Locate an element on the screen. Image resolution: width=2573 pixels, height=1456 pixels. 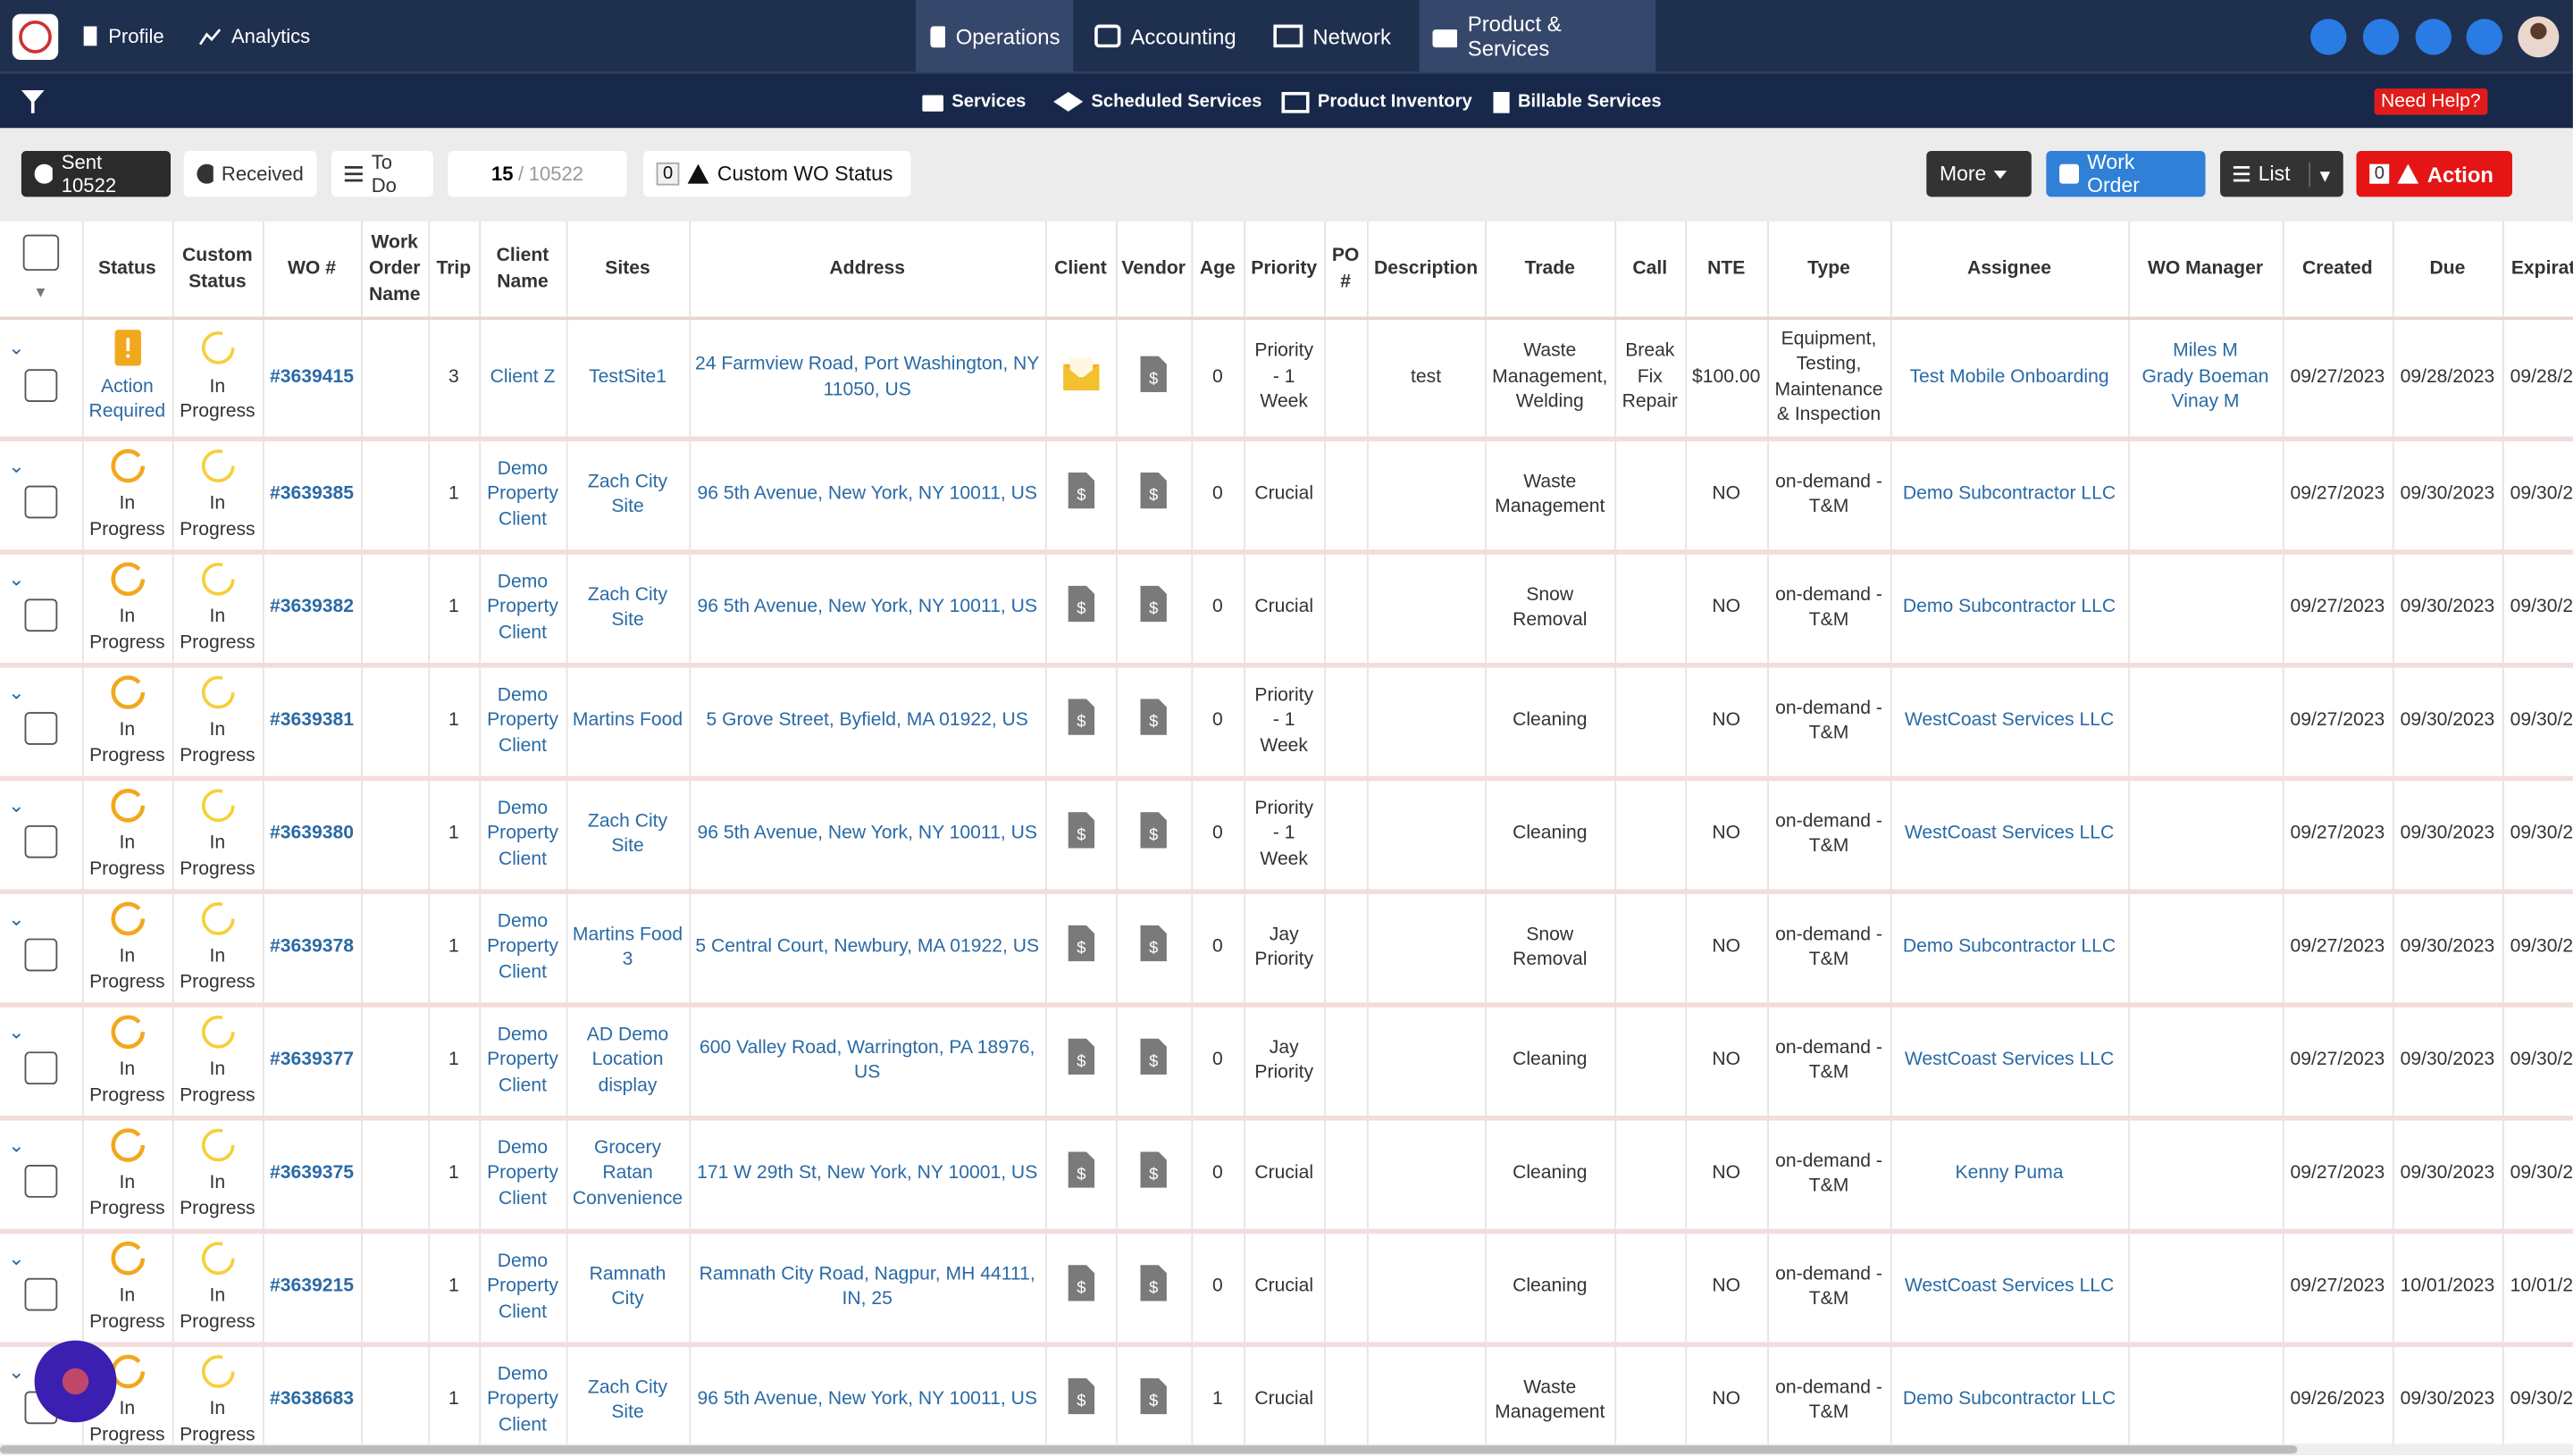
cell-text: #3639385 is located at coordinates (311, 494).